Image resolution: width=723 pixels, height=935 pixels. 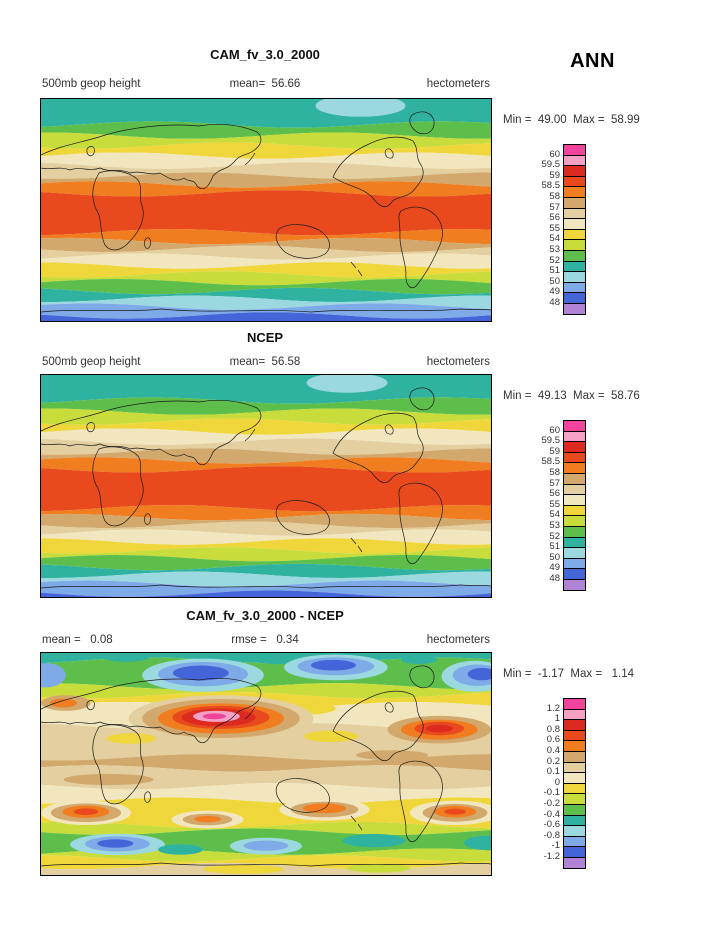 What do you see at coordinates (77, 640) in the screenshot?
I see `mean-stat: mean = 0.08` at bounding box center [77, 640].